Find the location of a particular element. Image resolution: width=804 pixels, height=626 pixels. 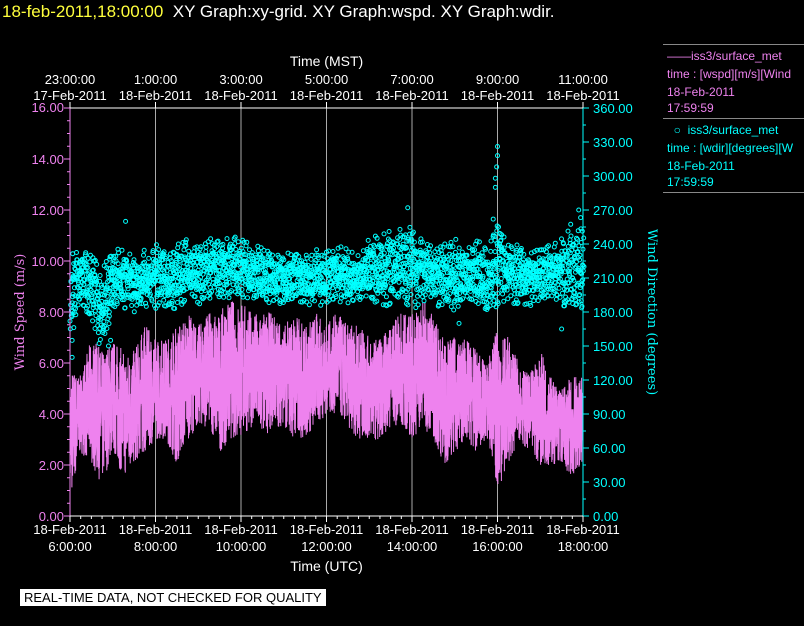

left-axis-tick-label: 10.00 is located at coordinates (47, 261).